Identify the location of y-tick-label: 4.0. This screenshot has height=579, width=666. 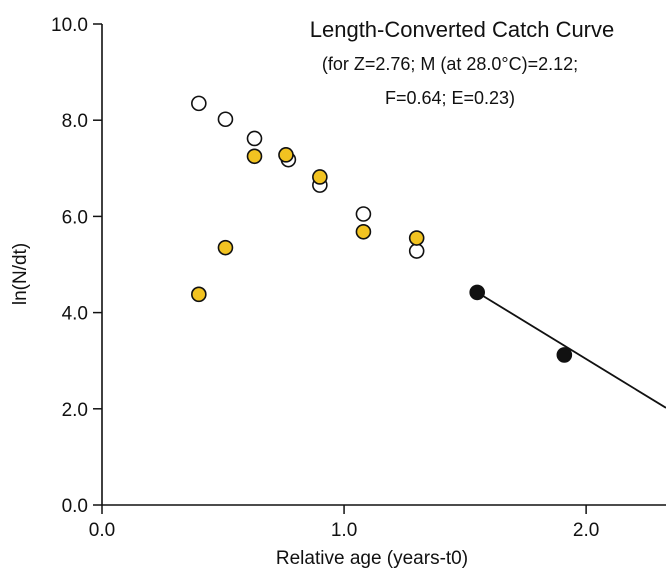
(75, 314).